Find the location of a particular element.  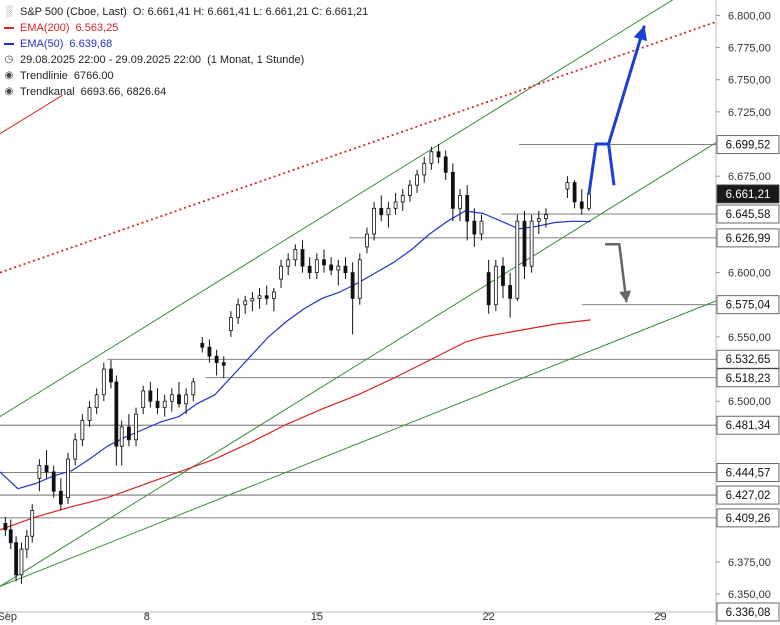

bullish-arrow-branch is located at coordinates (611, 164).